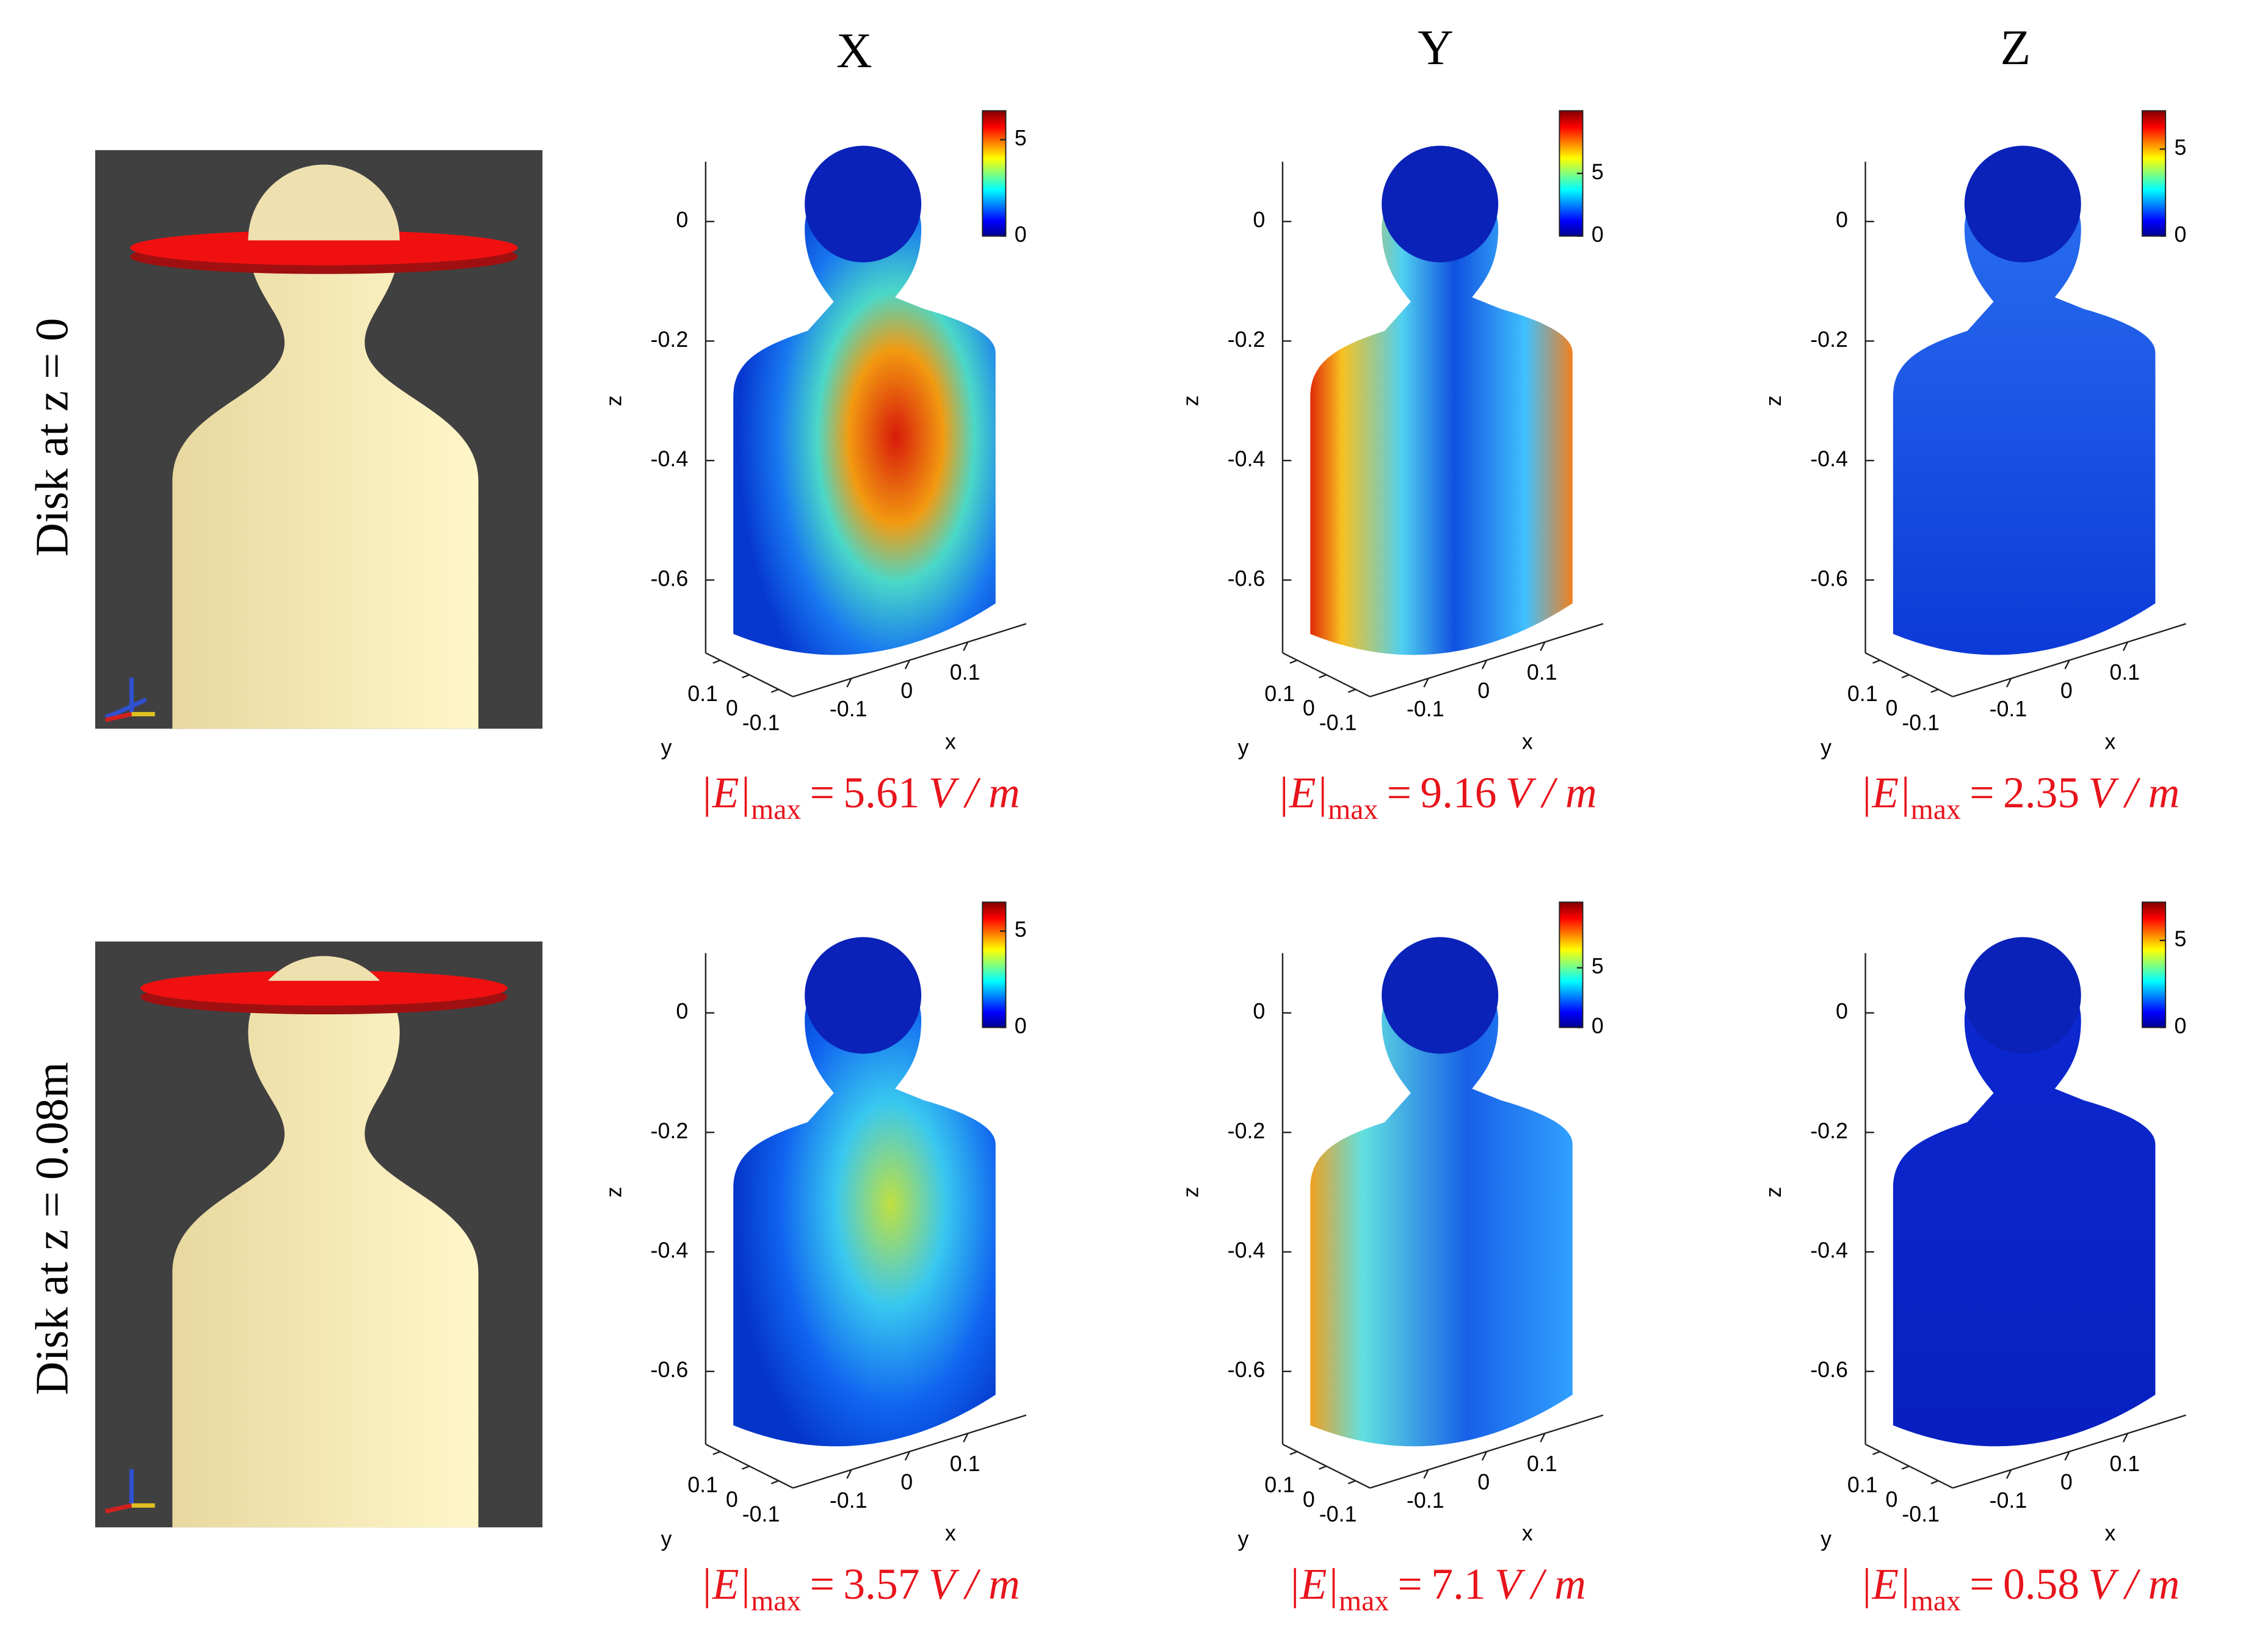  I want to click on model-image, so click(319, 1234).